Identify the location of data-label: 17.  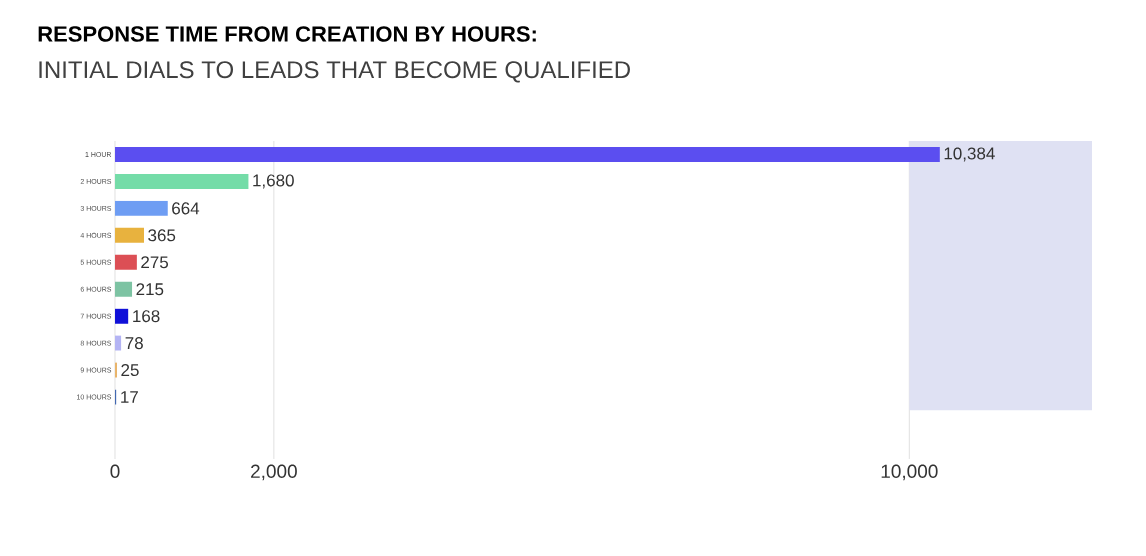
(129, 397).